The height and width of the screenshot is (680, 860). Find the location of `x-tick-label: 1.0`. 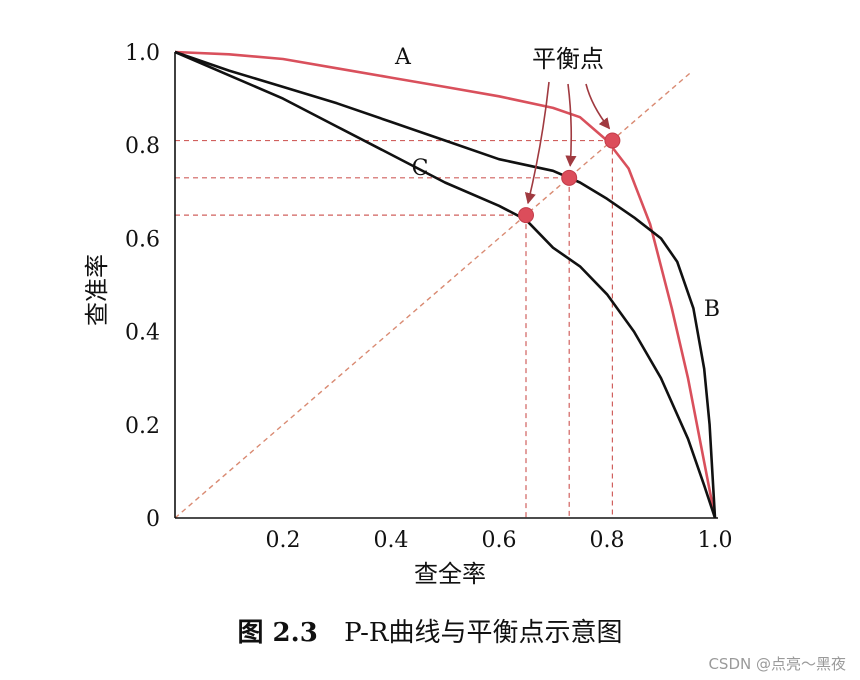

x-tick-label: 1.0 is located at coordinates (715, 540).